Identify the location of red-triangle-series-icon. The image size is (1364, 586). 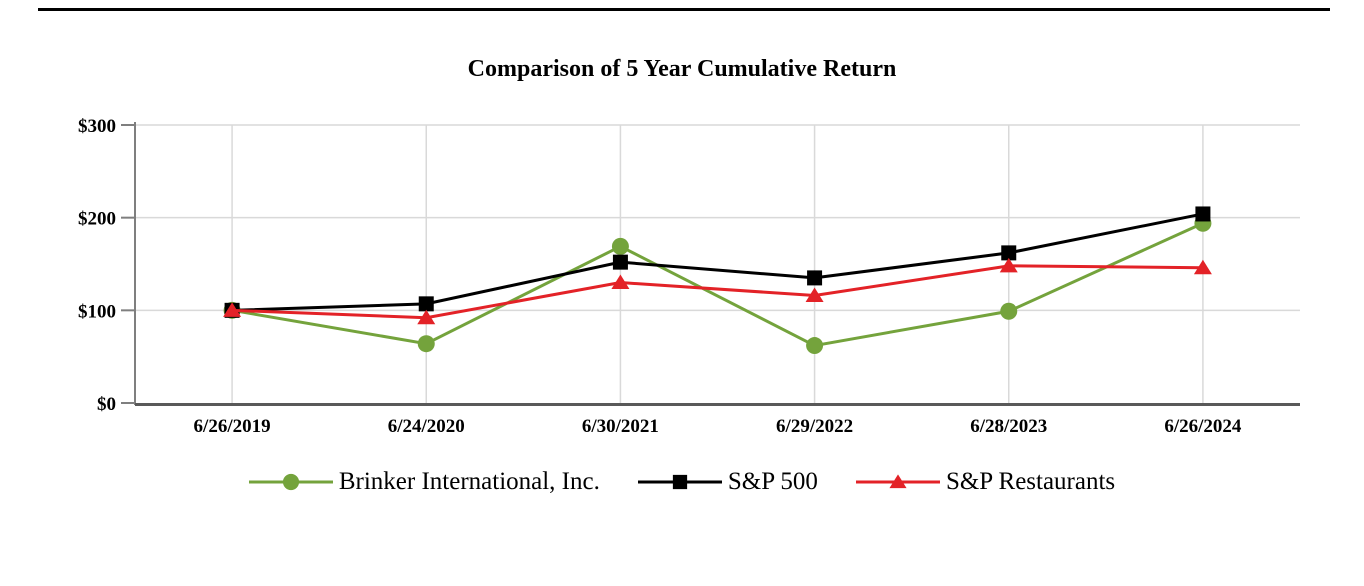
(897, 481).